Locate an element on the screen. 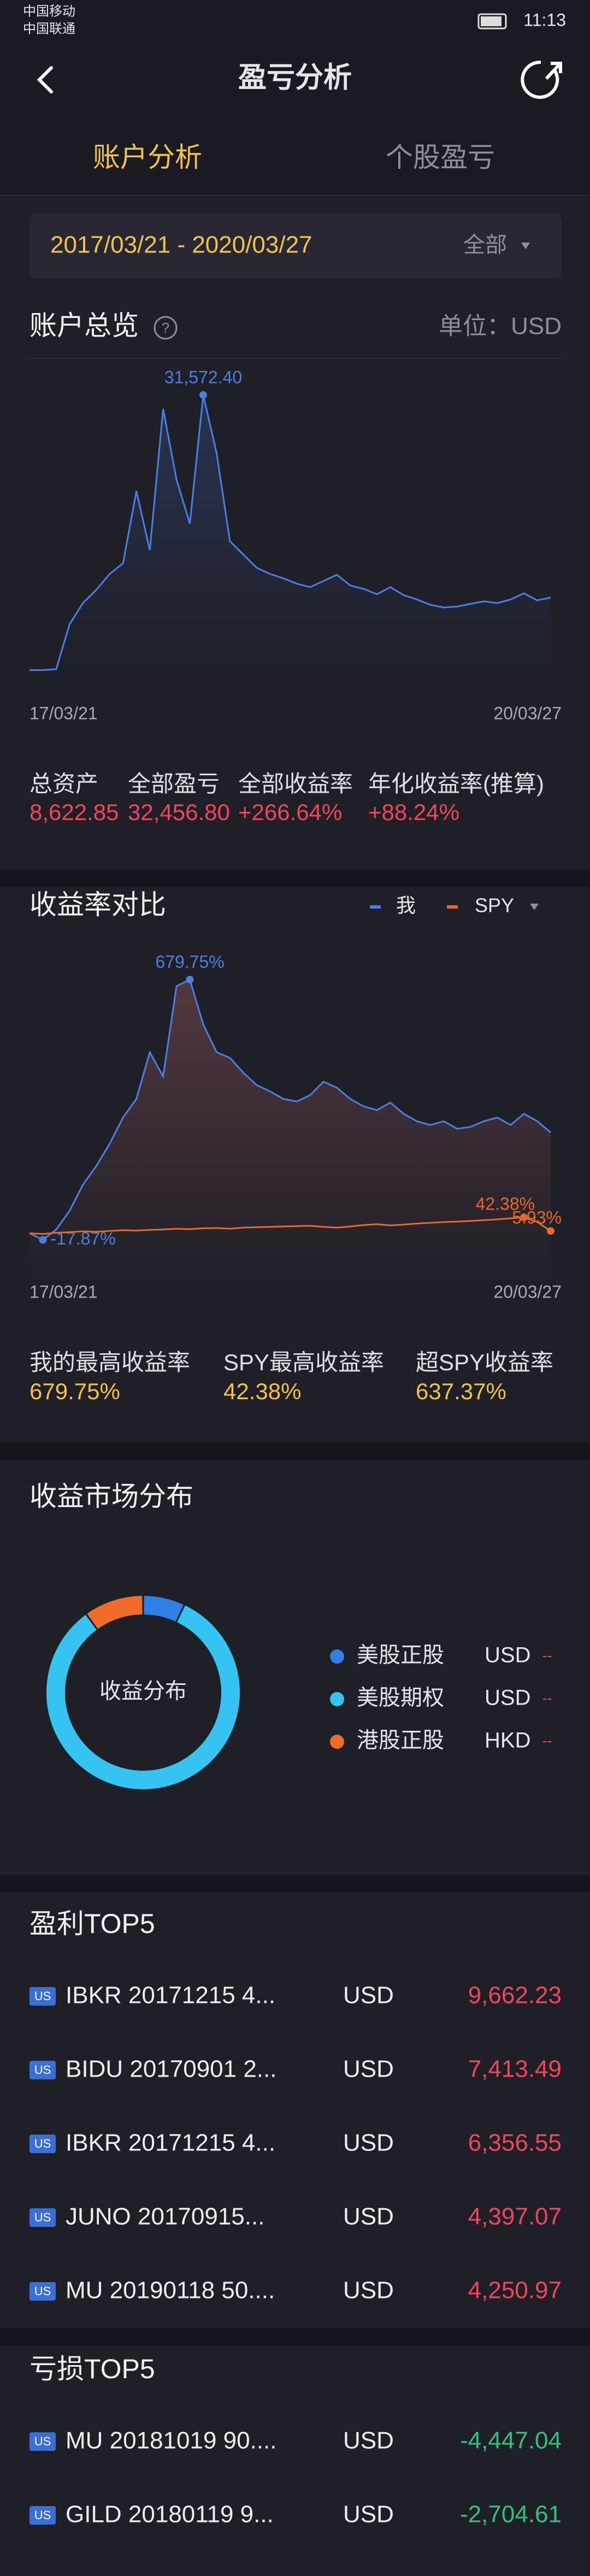 This screenshot has width=590, height=2576. list-row: US IBKR 20171215 4... USD 6,356.55 is located at coordinates (296, 2143).